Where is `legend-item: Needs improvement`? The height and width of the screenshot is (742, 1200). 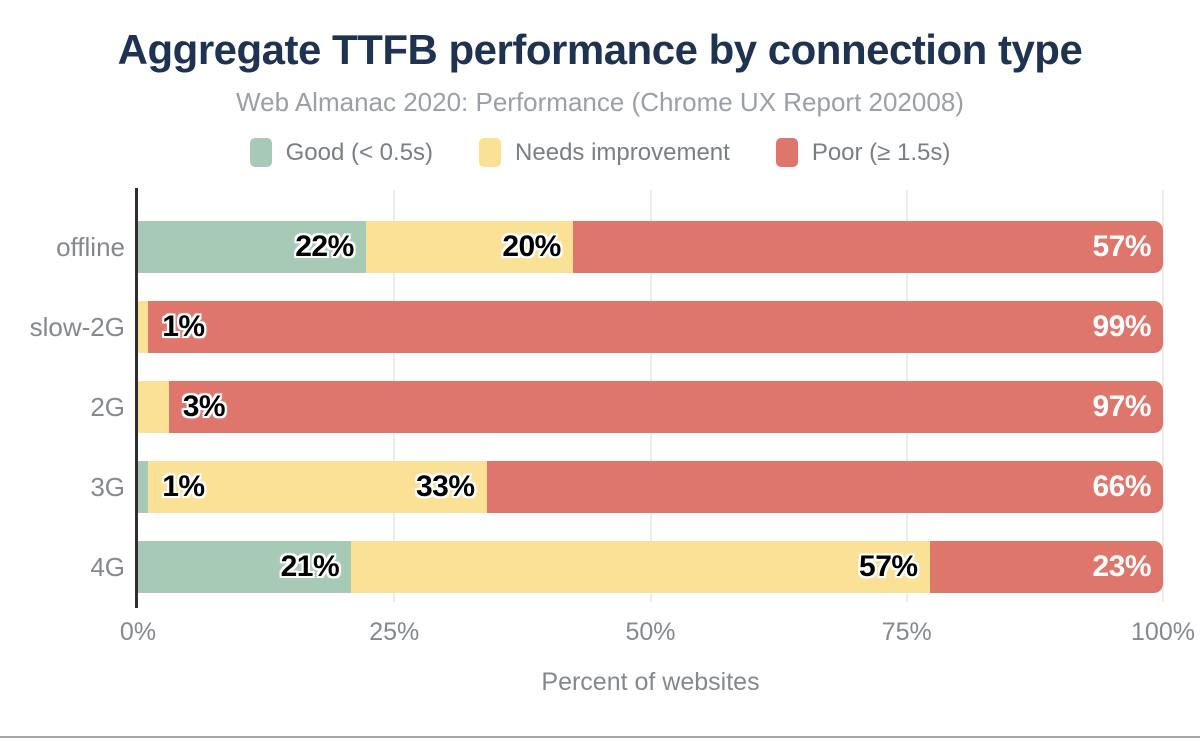 legend-item: Needs improvement is located at coordinates (604, 152).